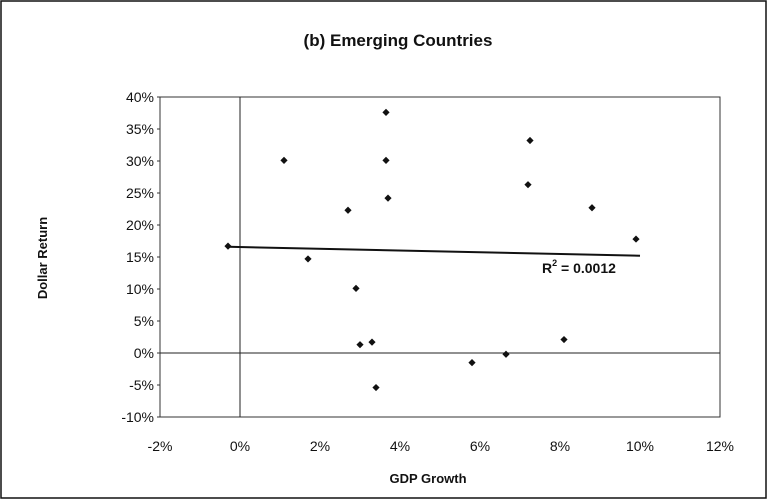 This screenshot has height=499, width=767. I want to click on y-tick-labels: -10% -5% 0% 5% 10% 15% 20% 25% 30% 35% 40%, so click(140, 257).